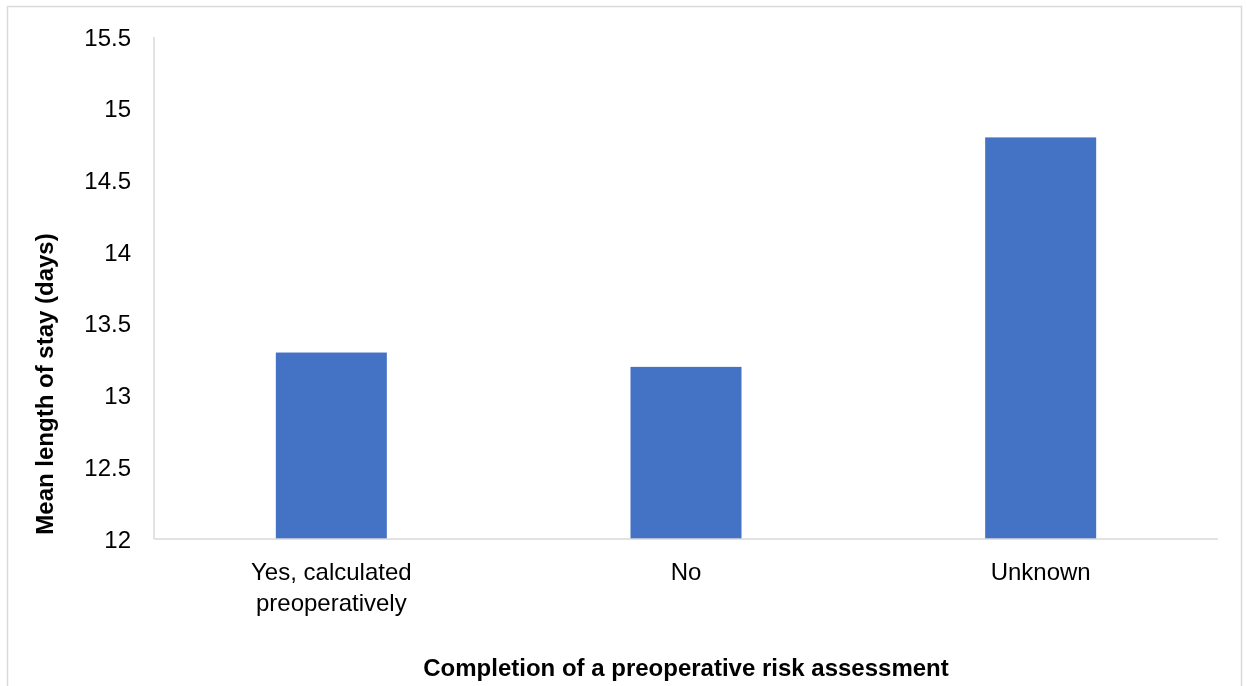 The height and width of the screenshot is (686, 1247). I want to click on y-tick-label: 14.5, so click(107, 180).